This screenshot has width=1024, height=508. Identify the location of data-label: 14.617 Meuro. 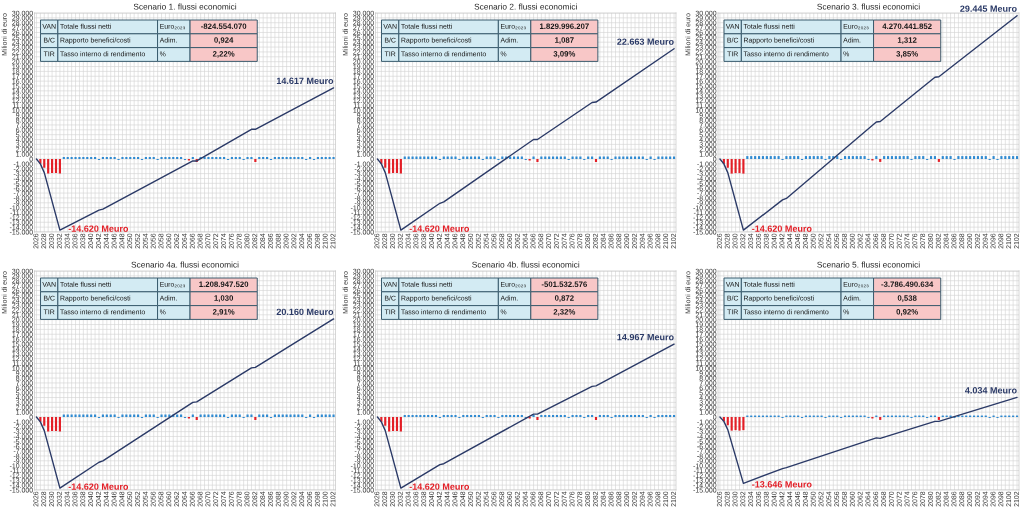
(305, 80).